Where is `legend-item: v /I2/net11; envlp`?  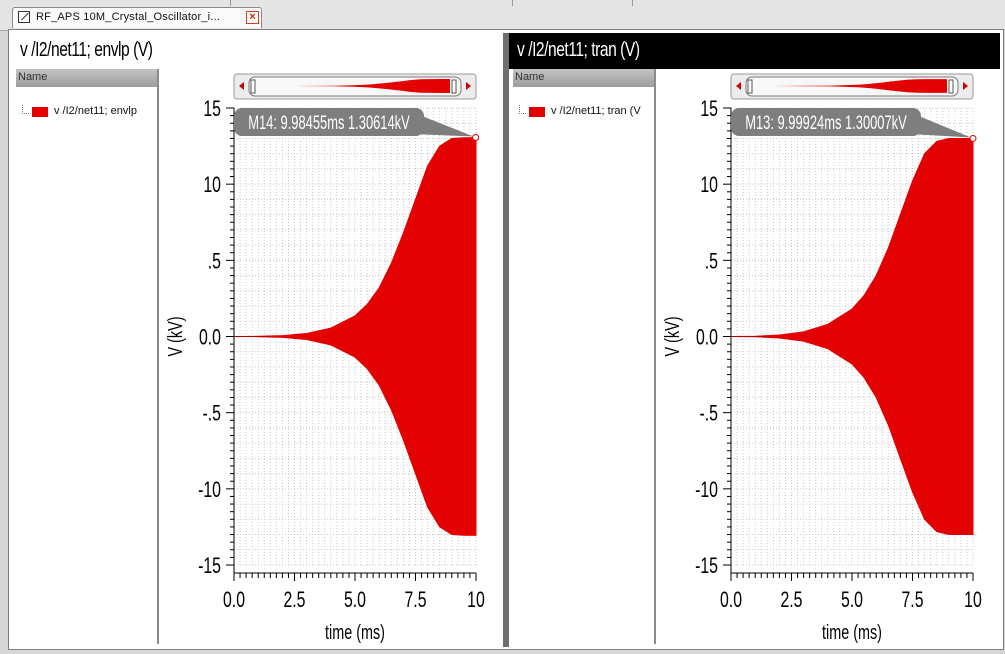 legend-item: v /I2/net11; envlp is located at coordinates (90, 113).